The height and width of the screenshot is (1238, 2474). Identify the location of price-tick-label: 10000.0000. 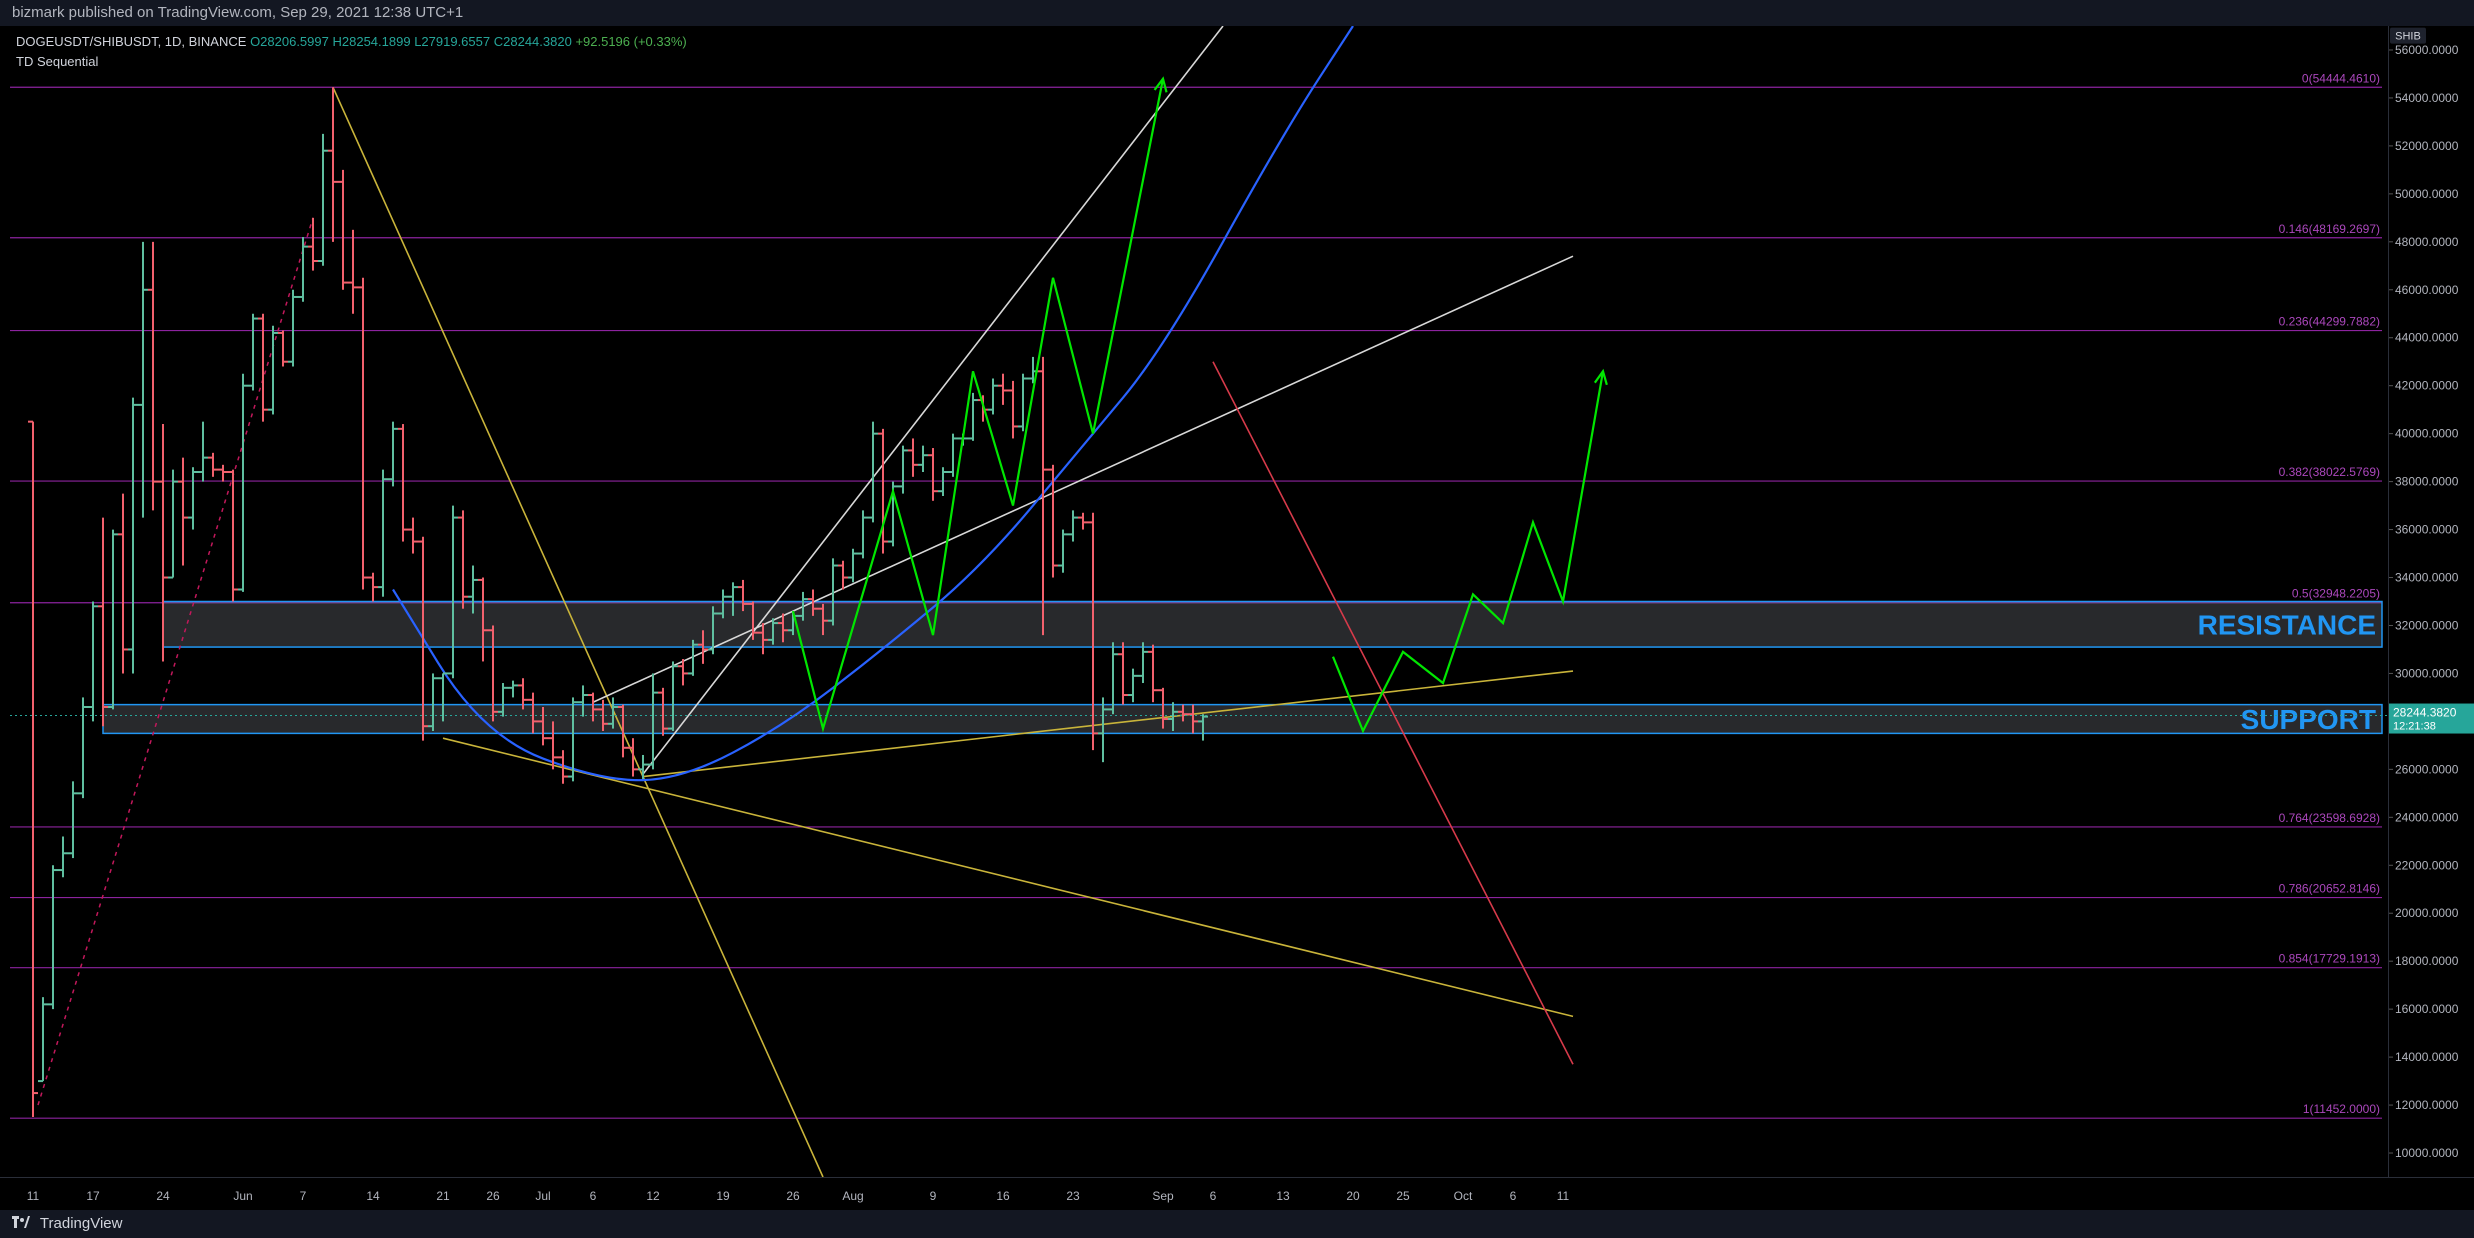
(2427, 1153).